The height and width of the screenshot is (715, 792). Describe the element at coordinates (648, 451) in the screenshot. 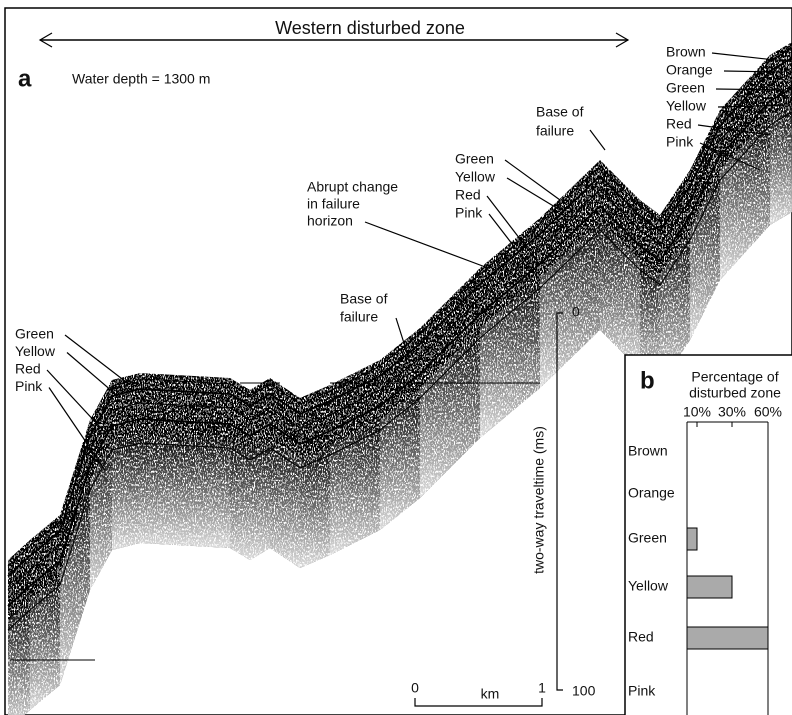

I see `category-label: Brown` at that location.